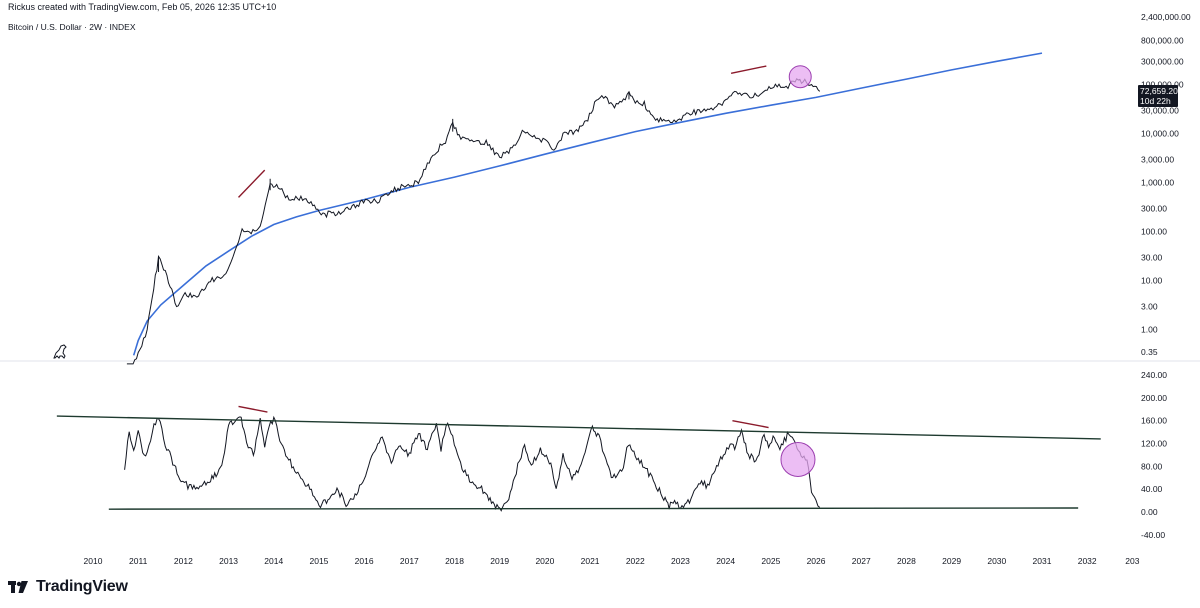 This screenshot has width=1200, height=608. What do you see at coordinates (1149, 306) in the screenshot?
I see `price-tick-label: 3.00` at bounding box center [1149, 306].